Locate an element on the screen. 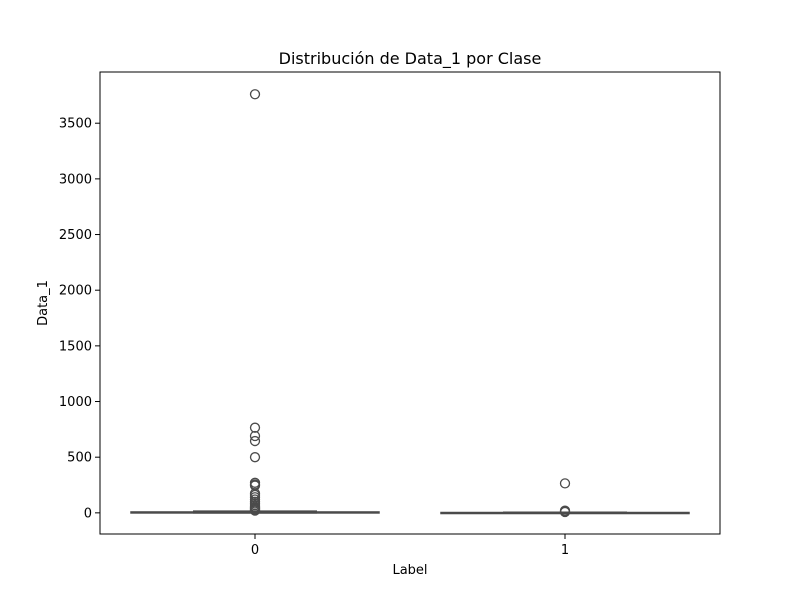 The height and width of the screenshot is (600, 800). x-axis-title: Label is located at coordinates (409, 570).